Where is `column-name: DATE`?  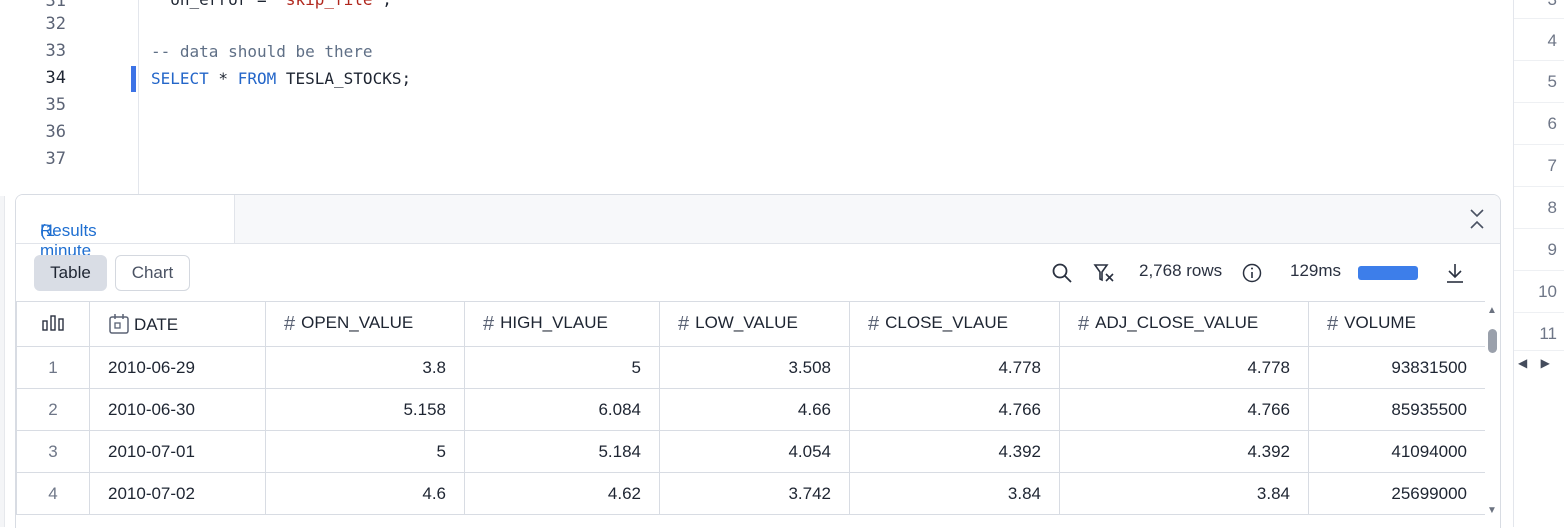 column-name: DATE is located at coordinates (156, 324).